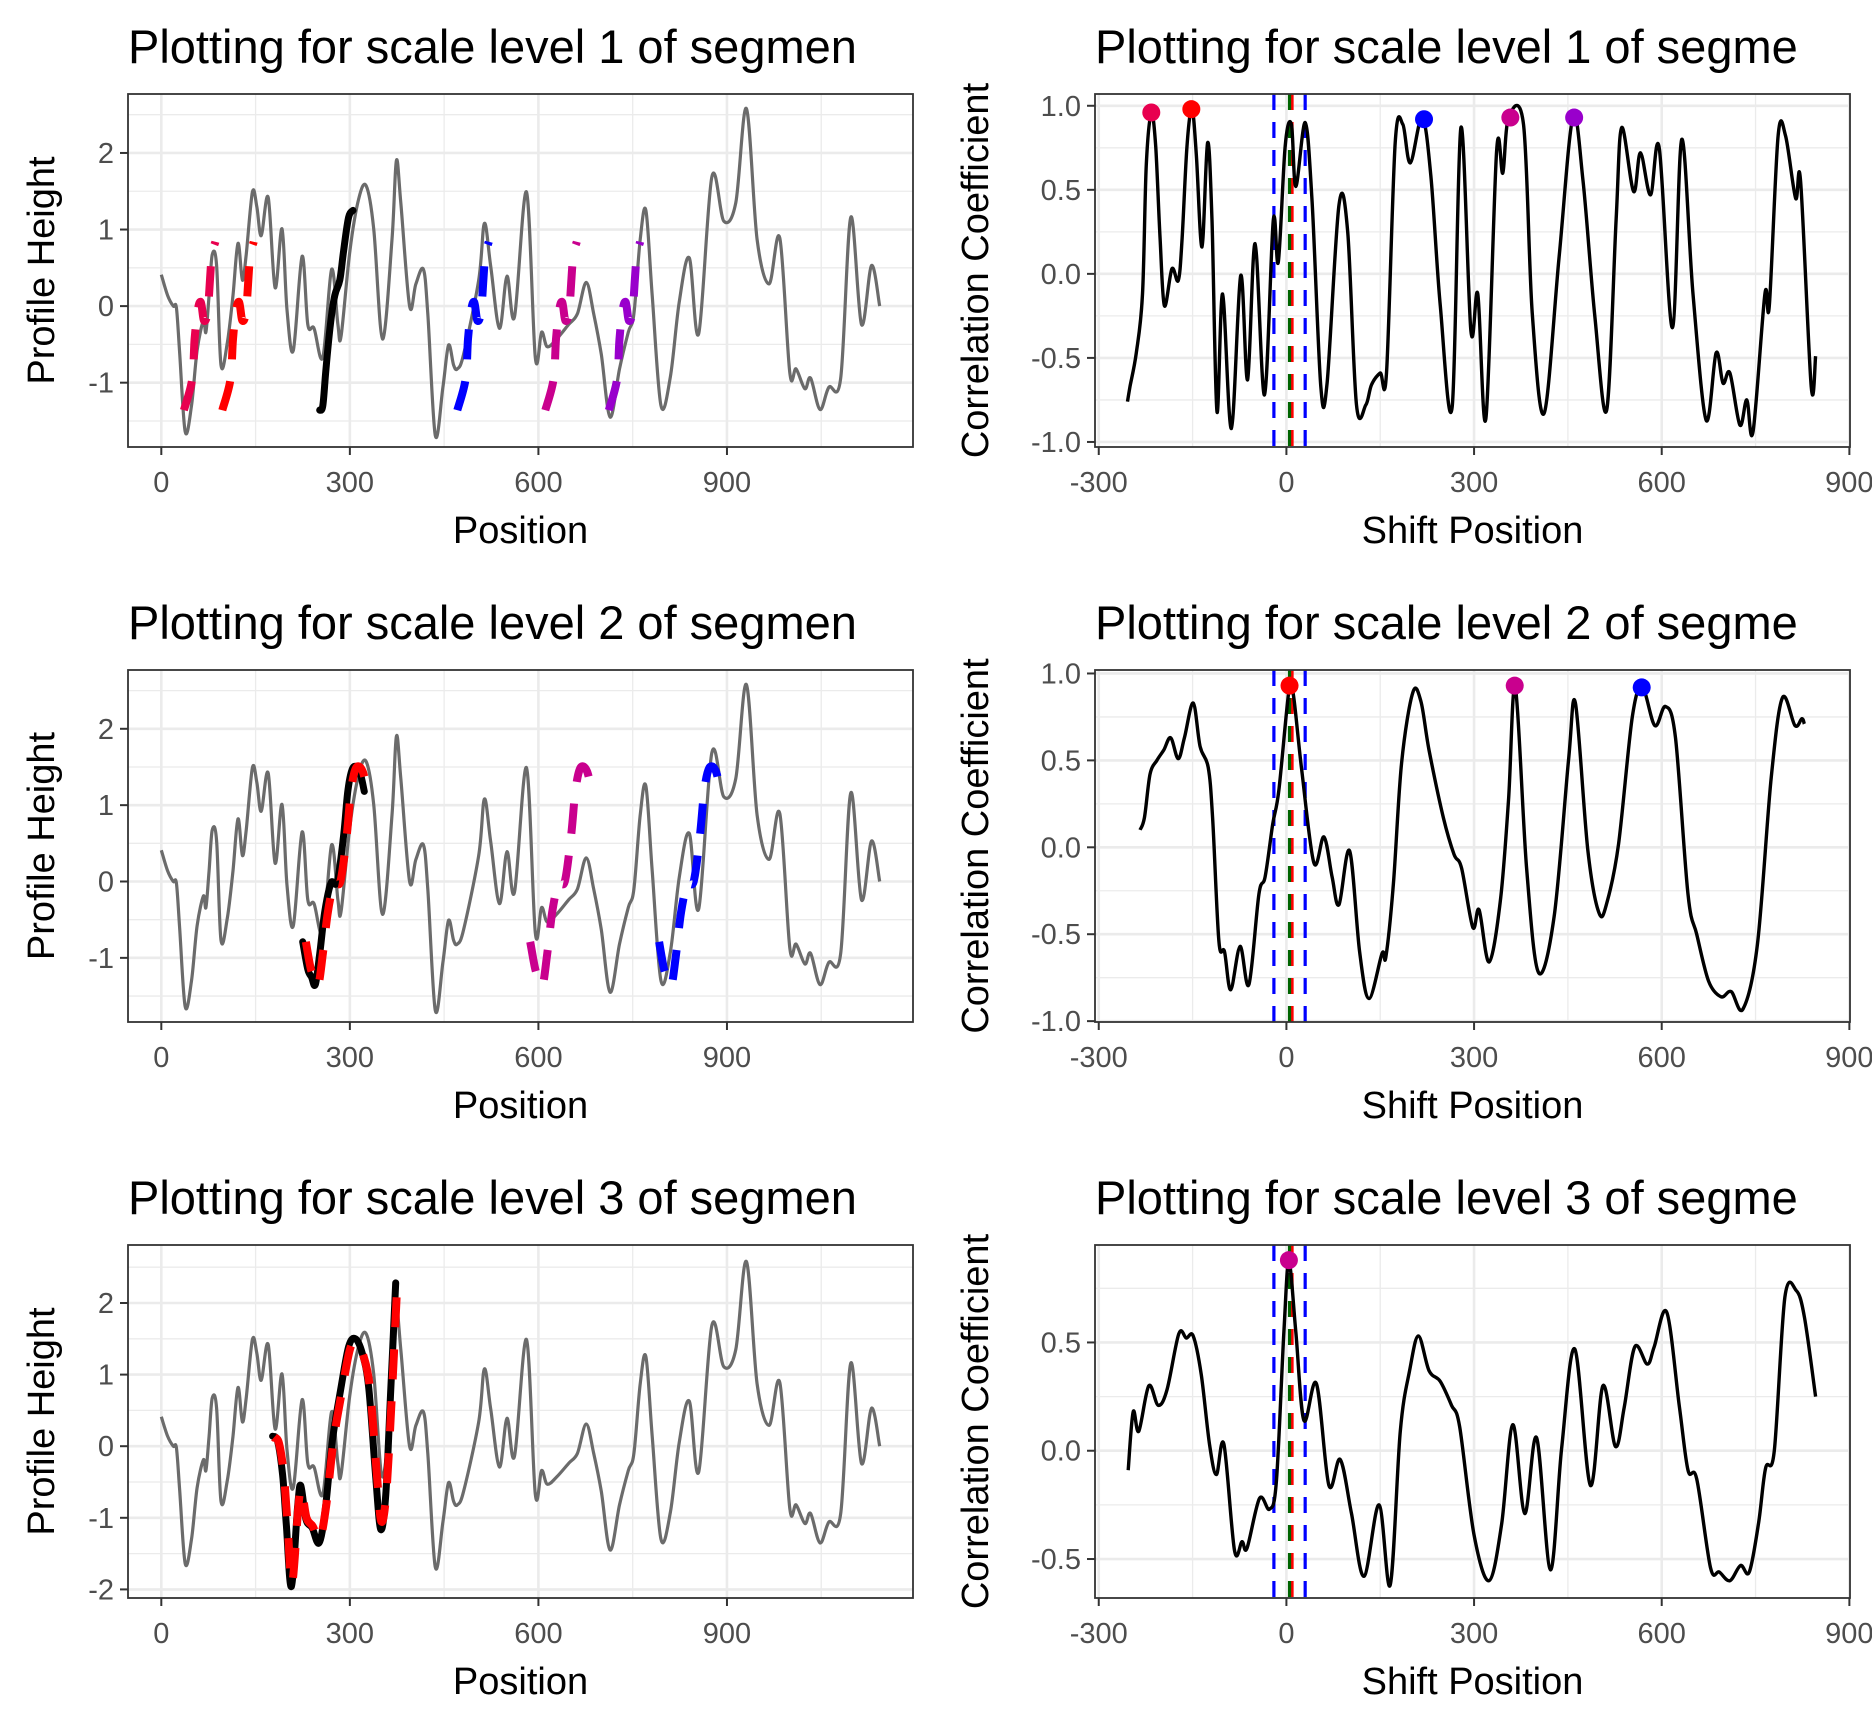  Describe the element at coordinates (336, 310) in the screenshot. I see `reference-segment-line` at that location.